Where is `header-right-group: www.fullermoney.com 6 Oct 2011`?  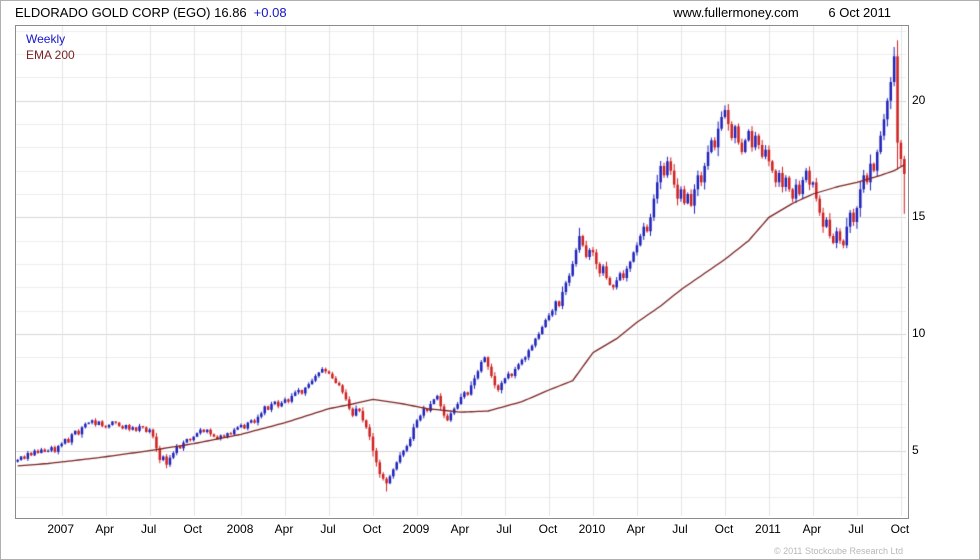 header-right-group: www.fullermoney.com 6 Oct 2011 is located at coordinates (769, 12).